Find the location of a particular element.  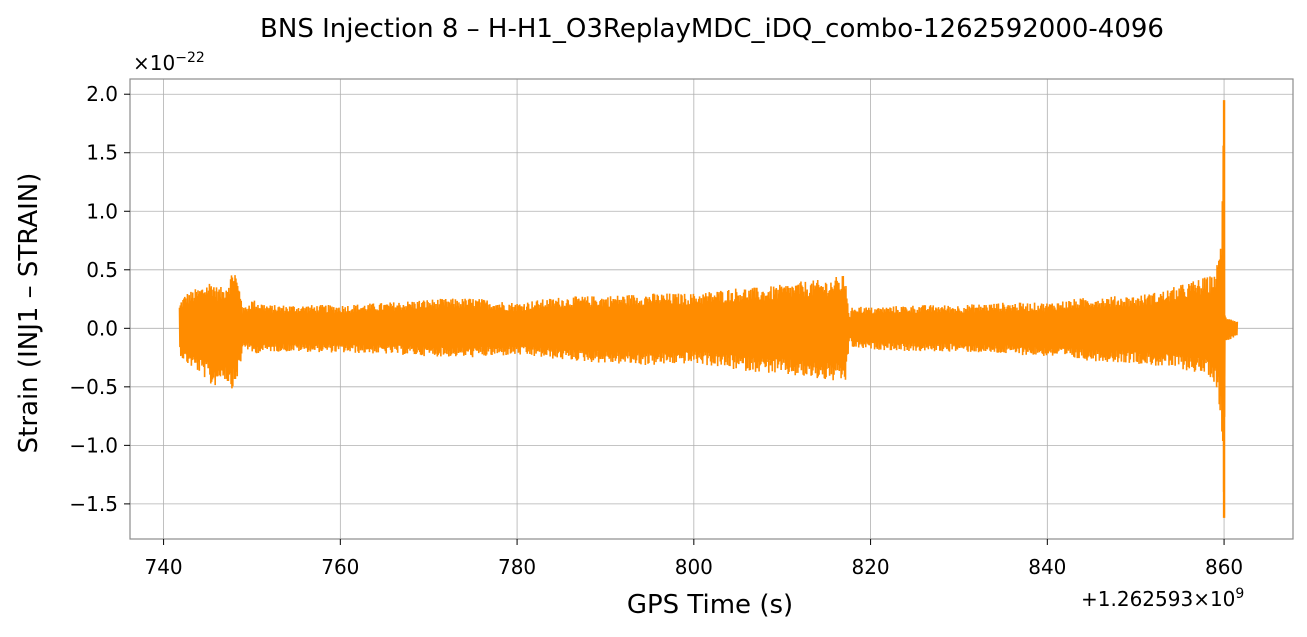

y-tick-label: 1.5 is located at coordinates (102, 153).